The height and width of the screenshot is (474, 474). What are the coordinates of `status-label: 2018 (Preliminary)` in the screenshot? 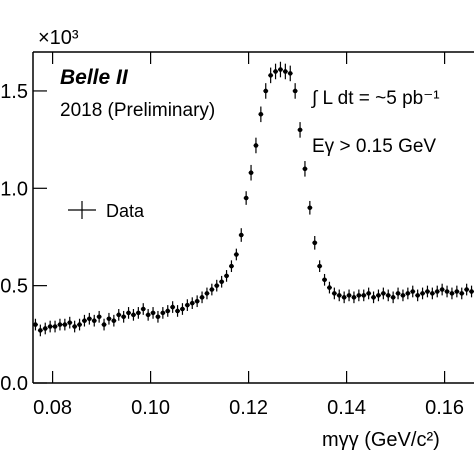 It's located at (137, 110).